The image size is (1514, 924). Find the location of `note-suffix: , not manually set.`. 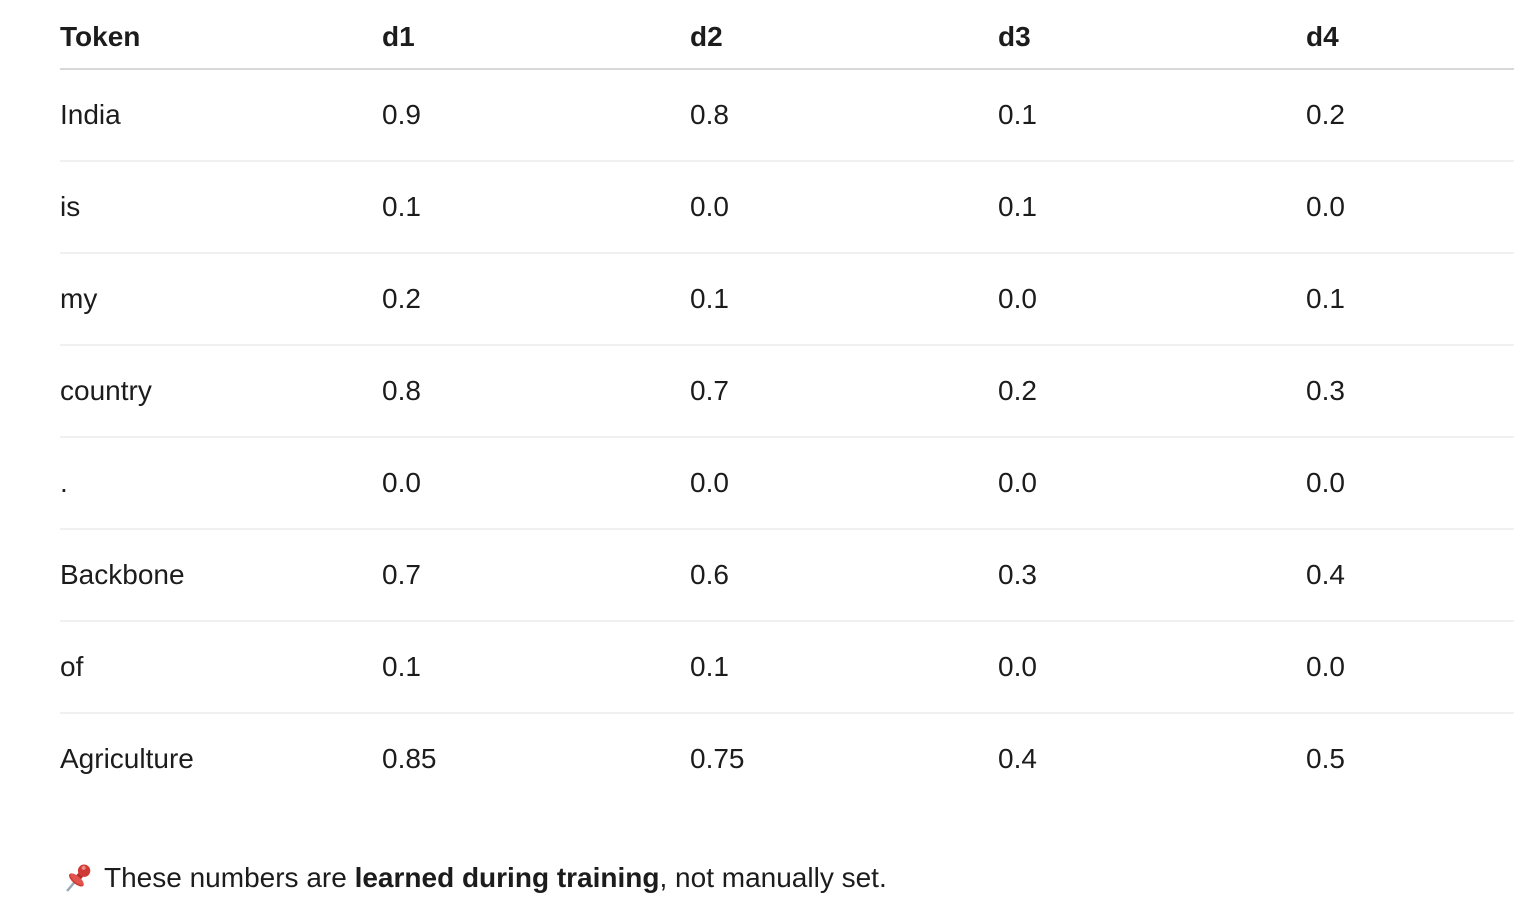

note-suffix: , not manually set. is located at coordinates (773, 877).